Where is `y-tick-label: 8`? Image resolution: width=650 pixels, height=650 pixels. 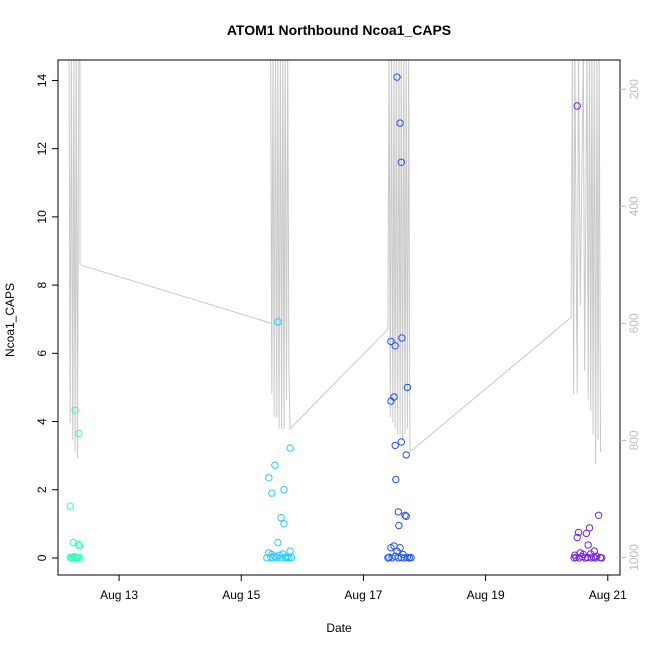
y-tick-label: 8 is located at coordinates (42, 284).